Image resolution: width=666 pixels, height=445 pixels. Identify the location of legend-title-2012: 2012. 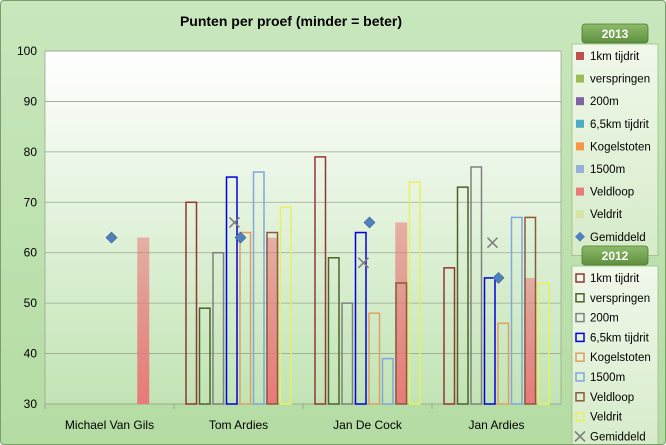
(615, 256).